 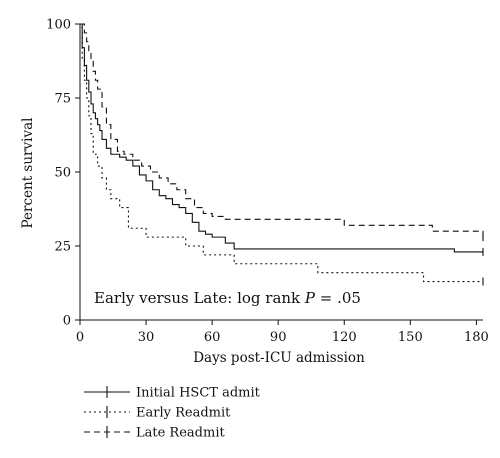 I want to click on y-tick-label: 100, so click(x=58, y=25).